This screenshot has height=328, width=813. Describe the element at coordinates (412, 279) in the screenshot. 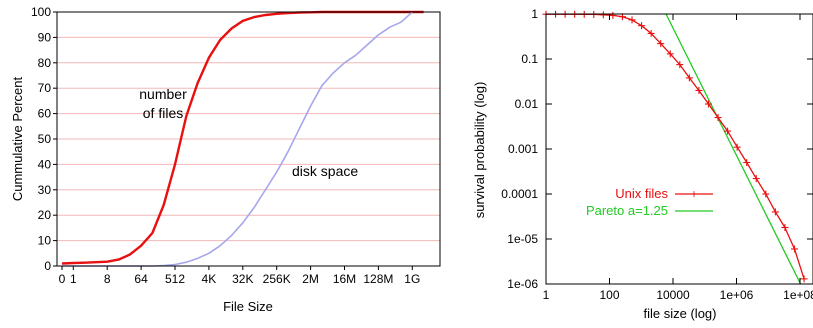

I see `left-x-tick-label: 1G` at that location.